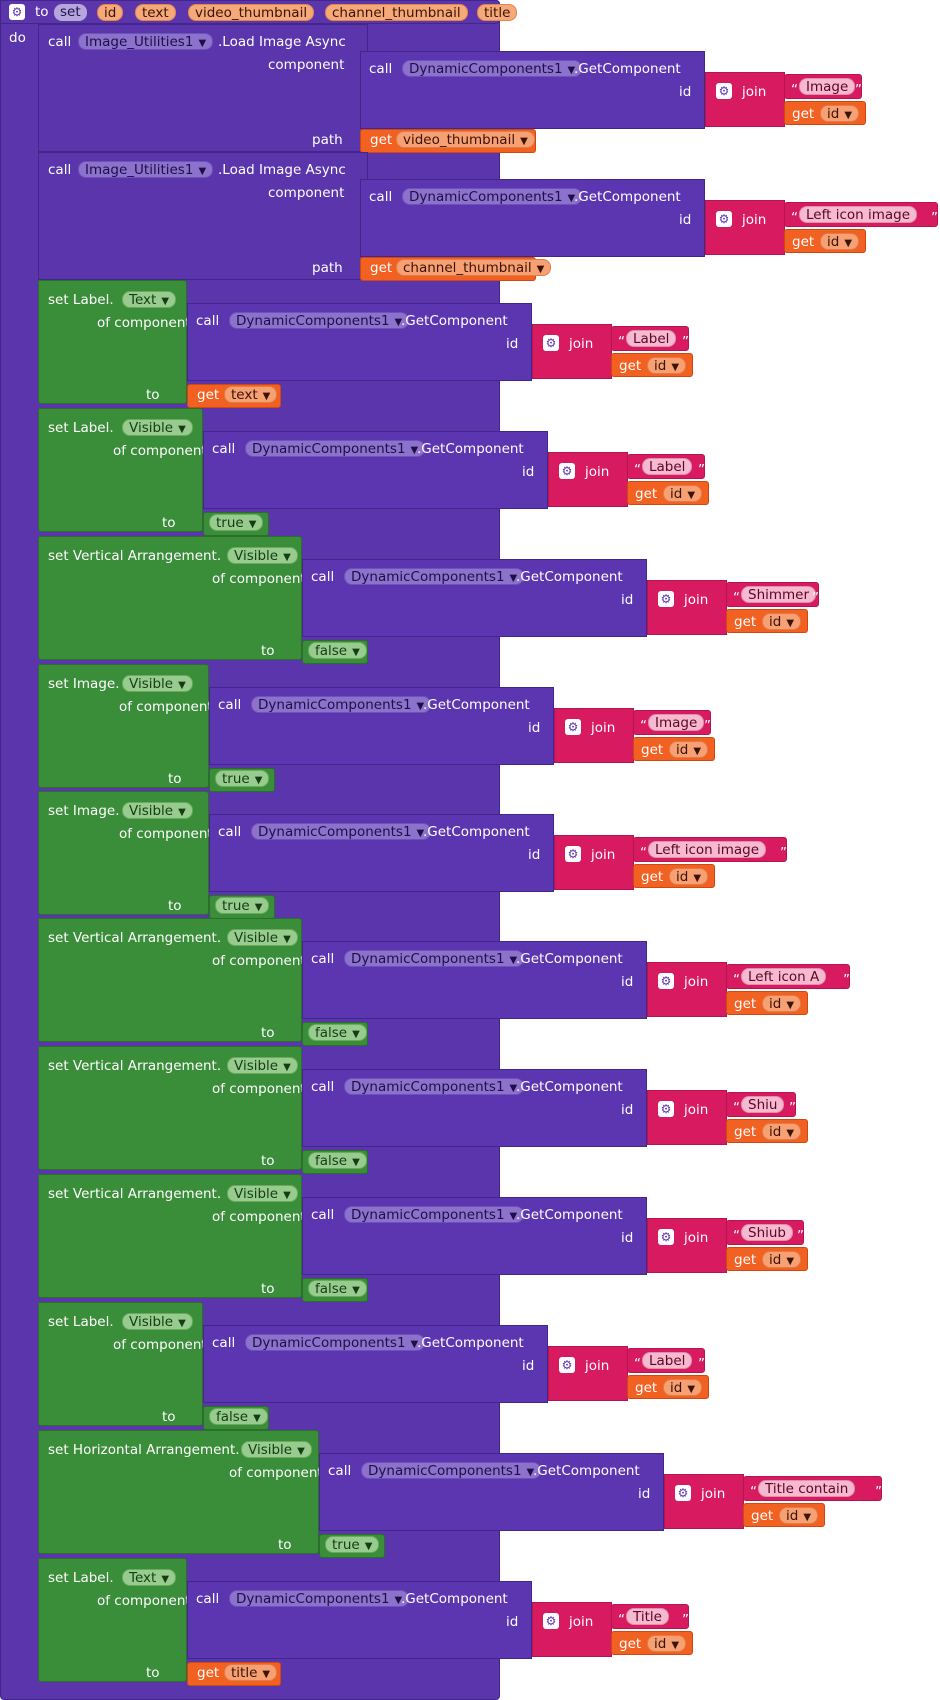 The height and width of the screenshot is (1700, 940). I want to click on text-string-value: Shiub, so click(767, 1232).